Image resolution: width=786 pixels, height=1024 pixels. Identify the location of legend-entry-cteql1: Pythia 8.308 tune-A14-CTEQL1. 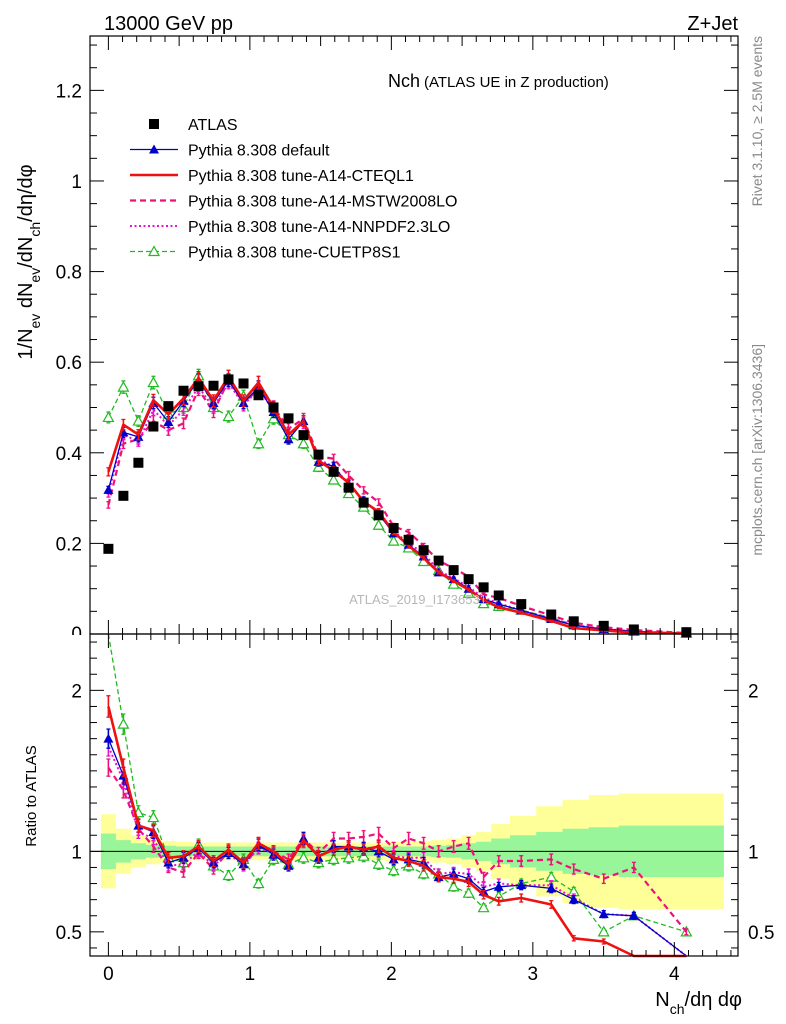
(272, 176).